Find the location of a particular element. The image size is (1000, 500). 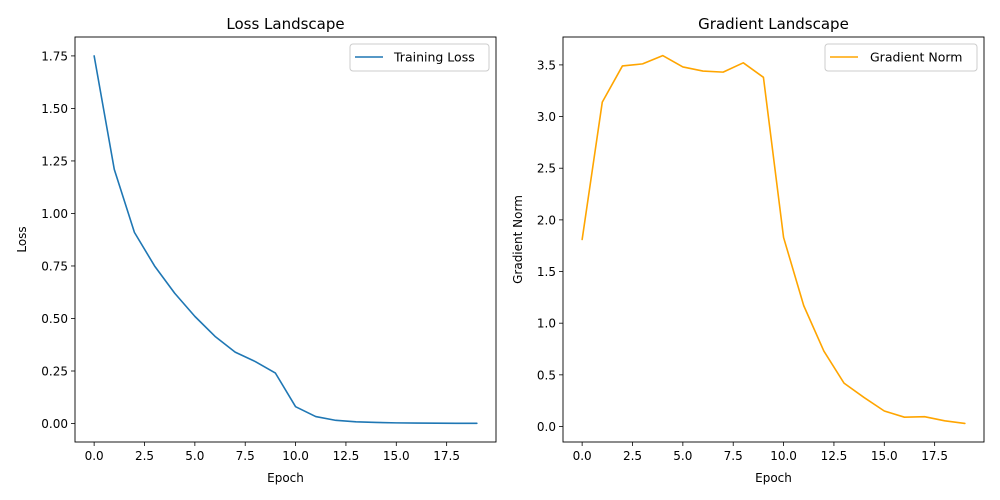

y-tick-label: 0.5 is located at coordinates (546, 375).